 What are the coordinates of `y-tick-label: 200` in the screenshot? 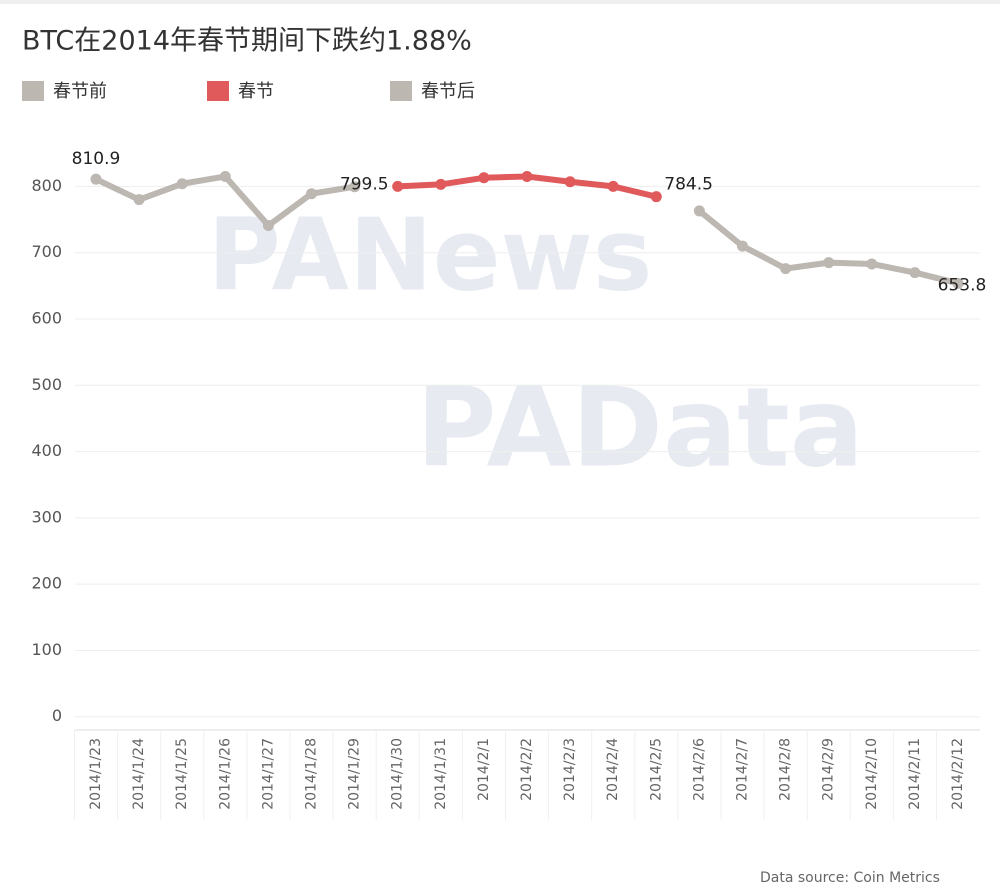 It's located at (46, 583).